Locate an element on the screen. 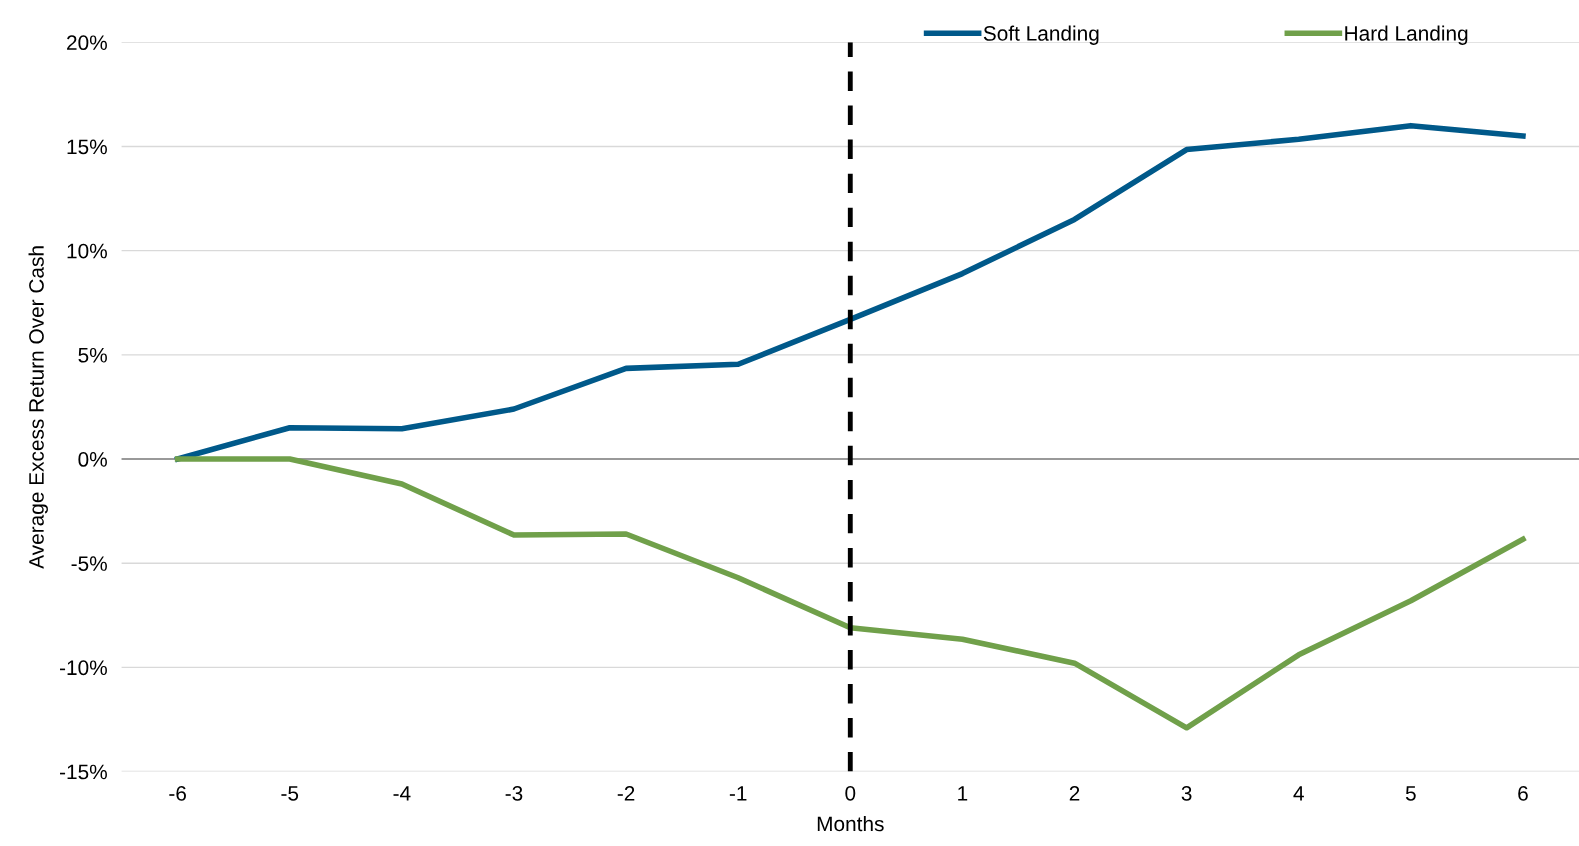 Image resolution: width=1579 pixels, height=846 pixels. x-tick-label: -1 is located at coordinates (738, 793).